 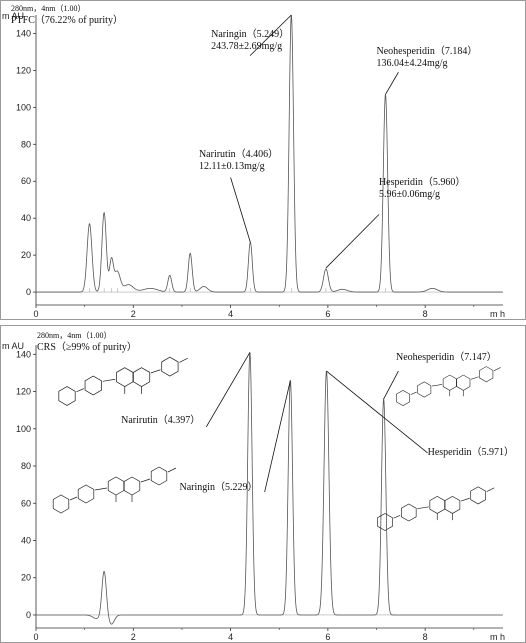 What do you see at coordinates (67, 20) in the screenshot?
I see `sample-title: PTFC（76.22% of purity）` at bounding box center [67, 20].